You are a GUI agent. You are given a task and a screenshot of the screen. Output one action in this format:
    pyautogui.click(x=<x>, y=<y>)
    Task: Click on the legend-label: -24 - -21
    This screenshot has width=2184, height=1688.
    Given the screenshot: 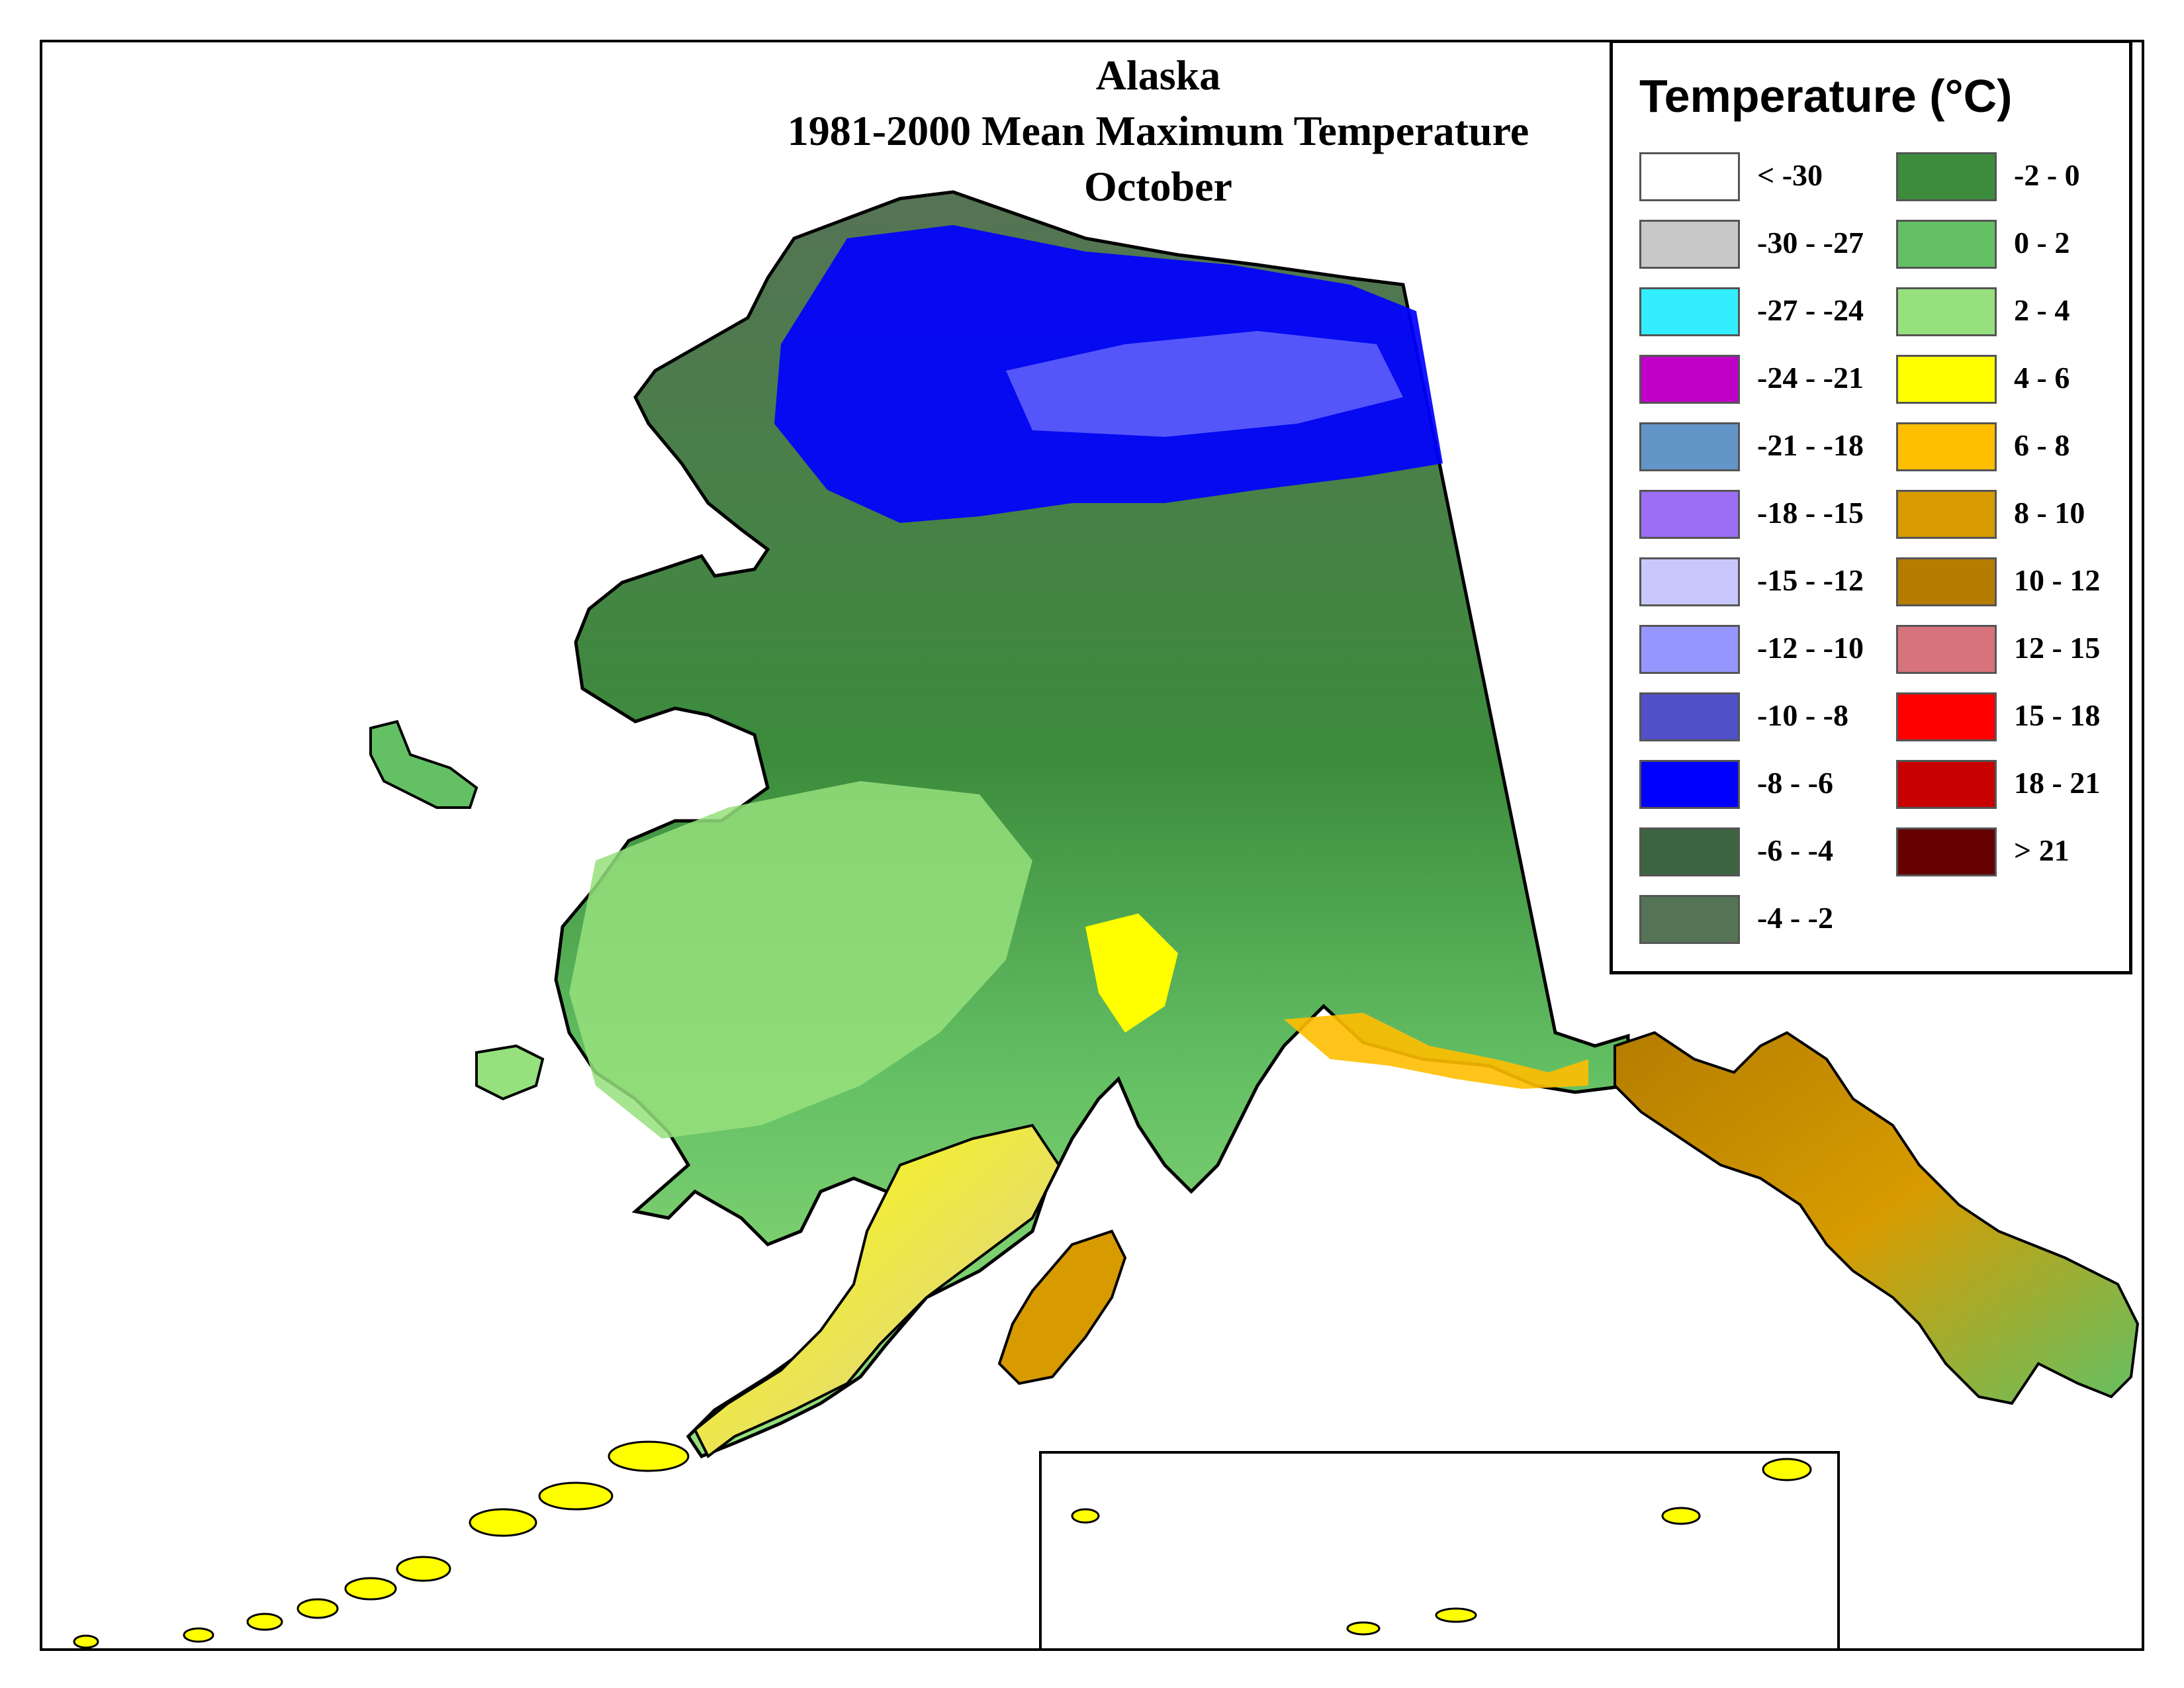 What is the action you would take?
    pyautogui.click(x=1811, y=378)
    